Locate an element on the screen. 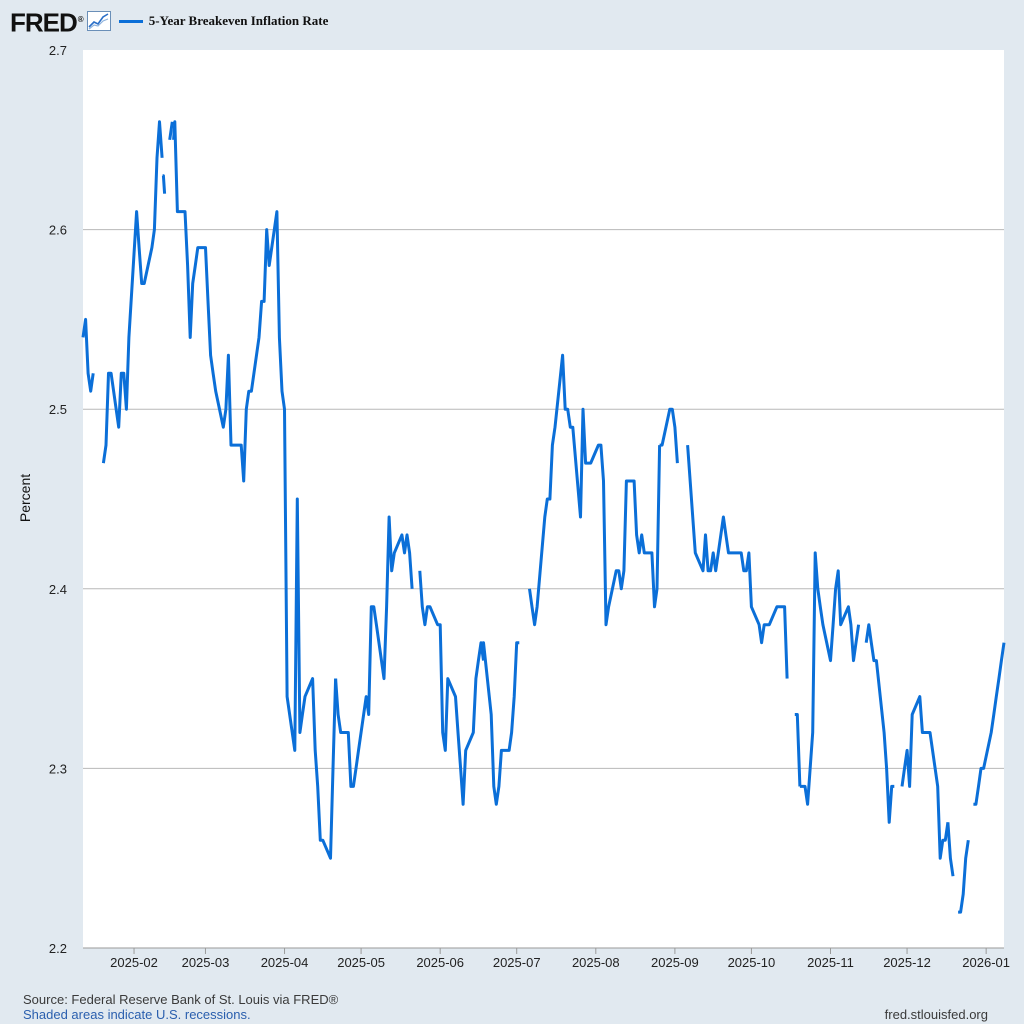 The width and height of the screenshot is (1024, 1024). chart-trend-icon is located at coordinates (98, 21).